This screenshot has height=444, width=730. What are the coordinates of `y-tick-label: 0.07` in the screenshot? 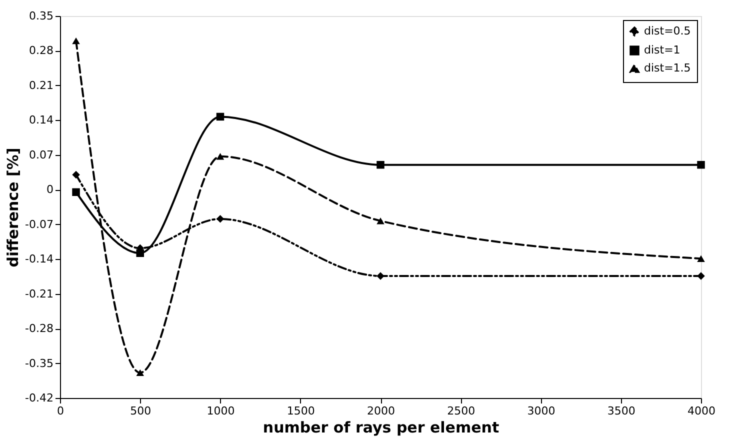 It's located at (41, 155).